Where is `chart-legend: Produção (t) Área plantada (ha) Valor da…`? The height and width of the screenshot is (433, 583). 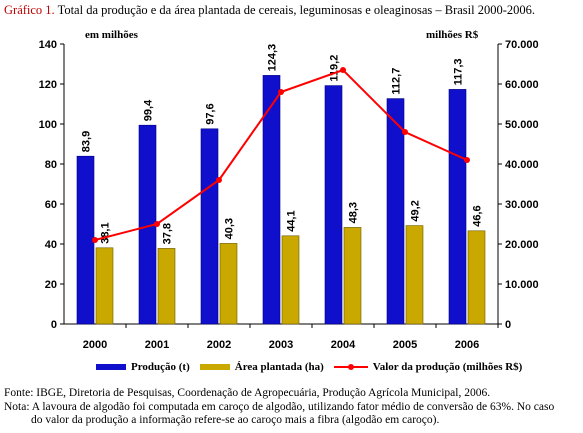 chart-legend: Produção (t) Área plantada (ha) Valor da… is located at coordinates (314, 367).